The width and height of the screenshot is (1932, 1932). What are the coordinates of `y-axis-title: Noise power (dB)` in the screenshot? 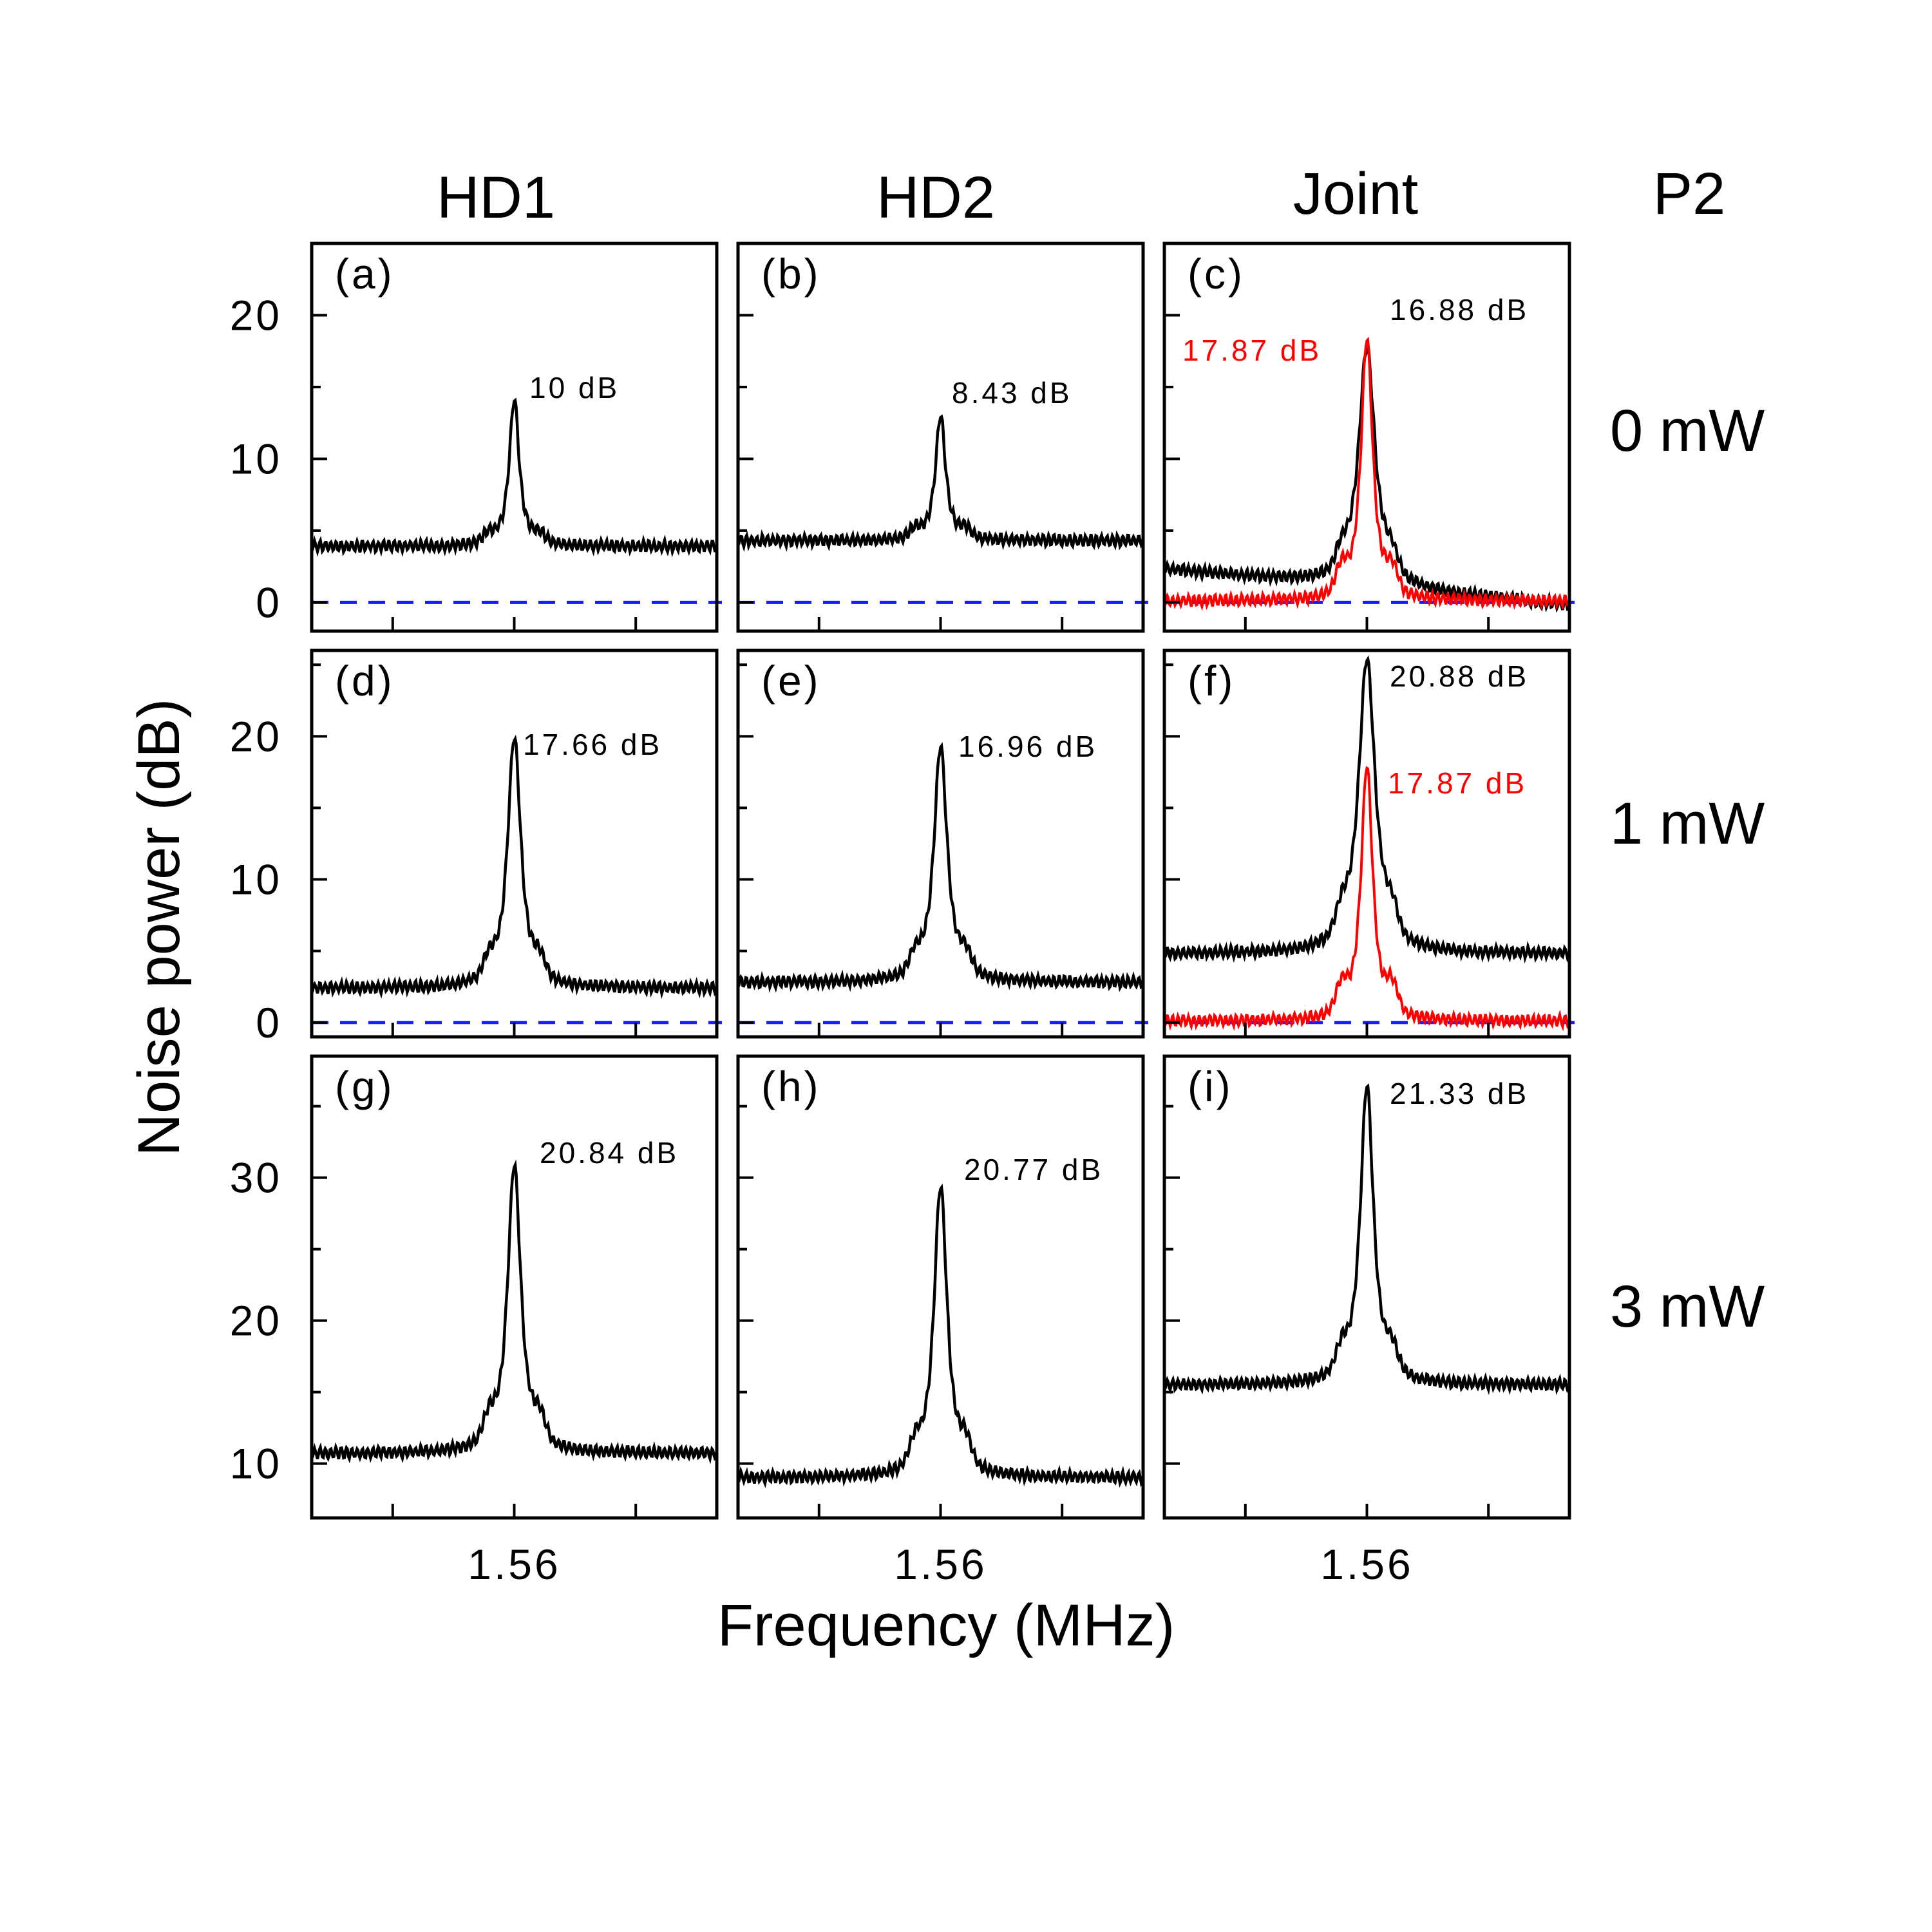 It's located at (159, 928).